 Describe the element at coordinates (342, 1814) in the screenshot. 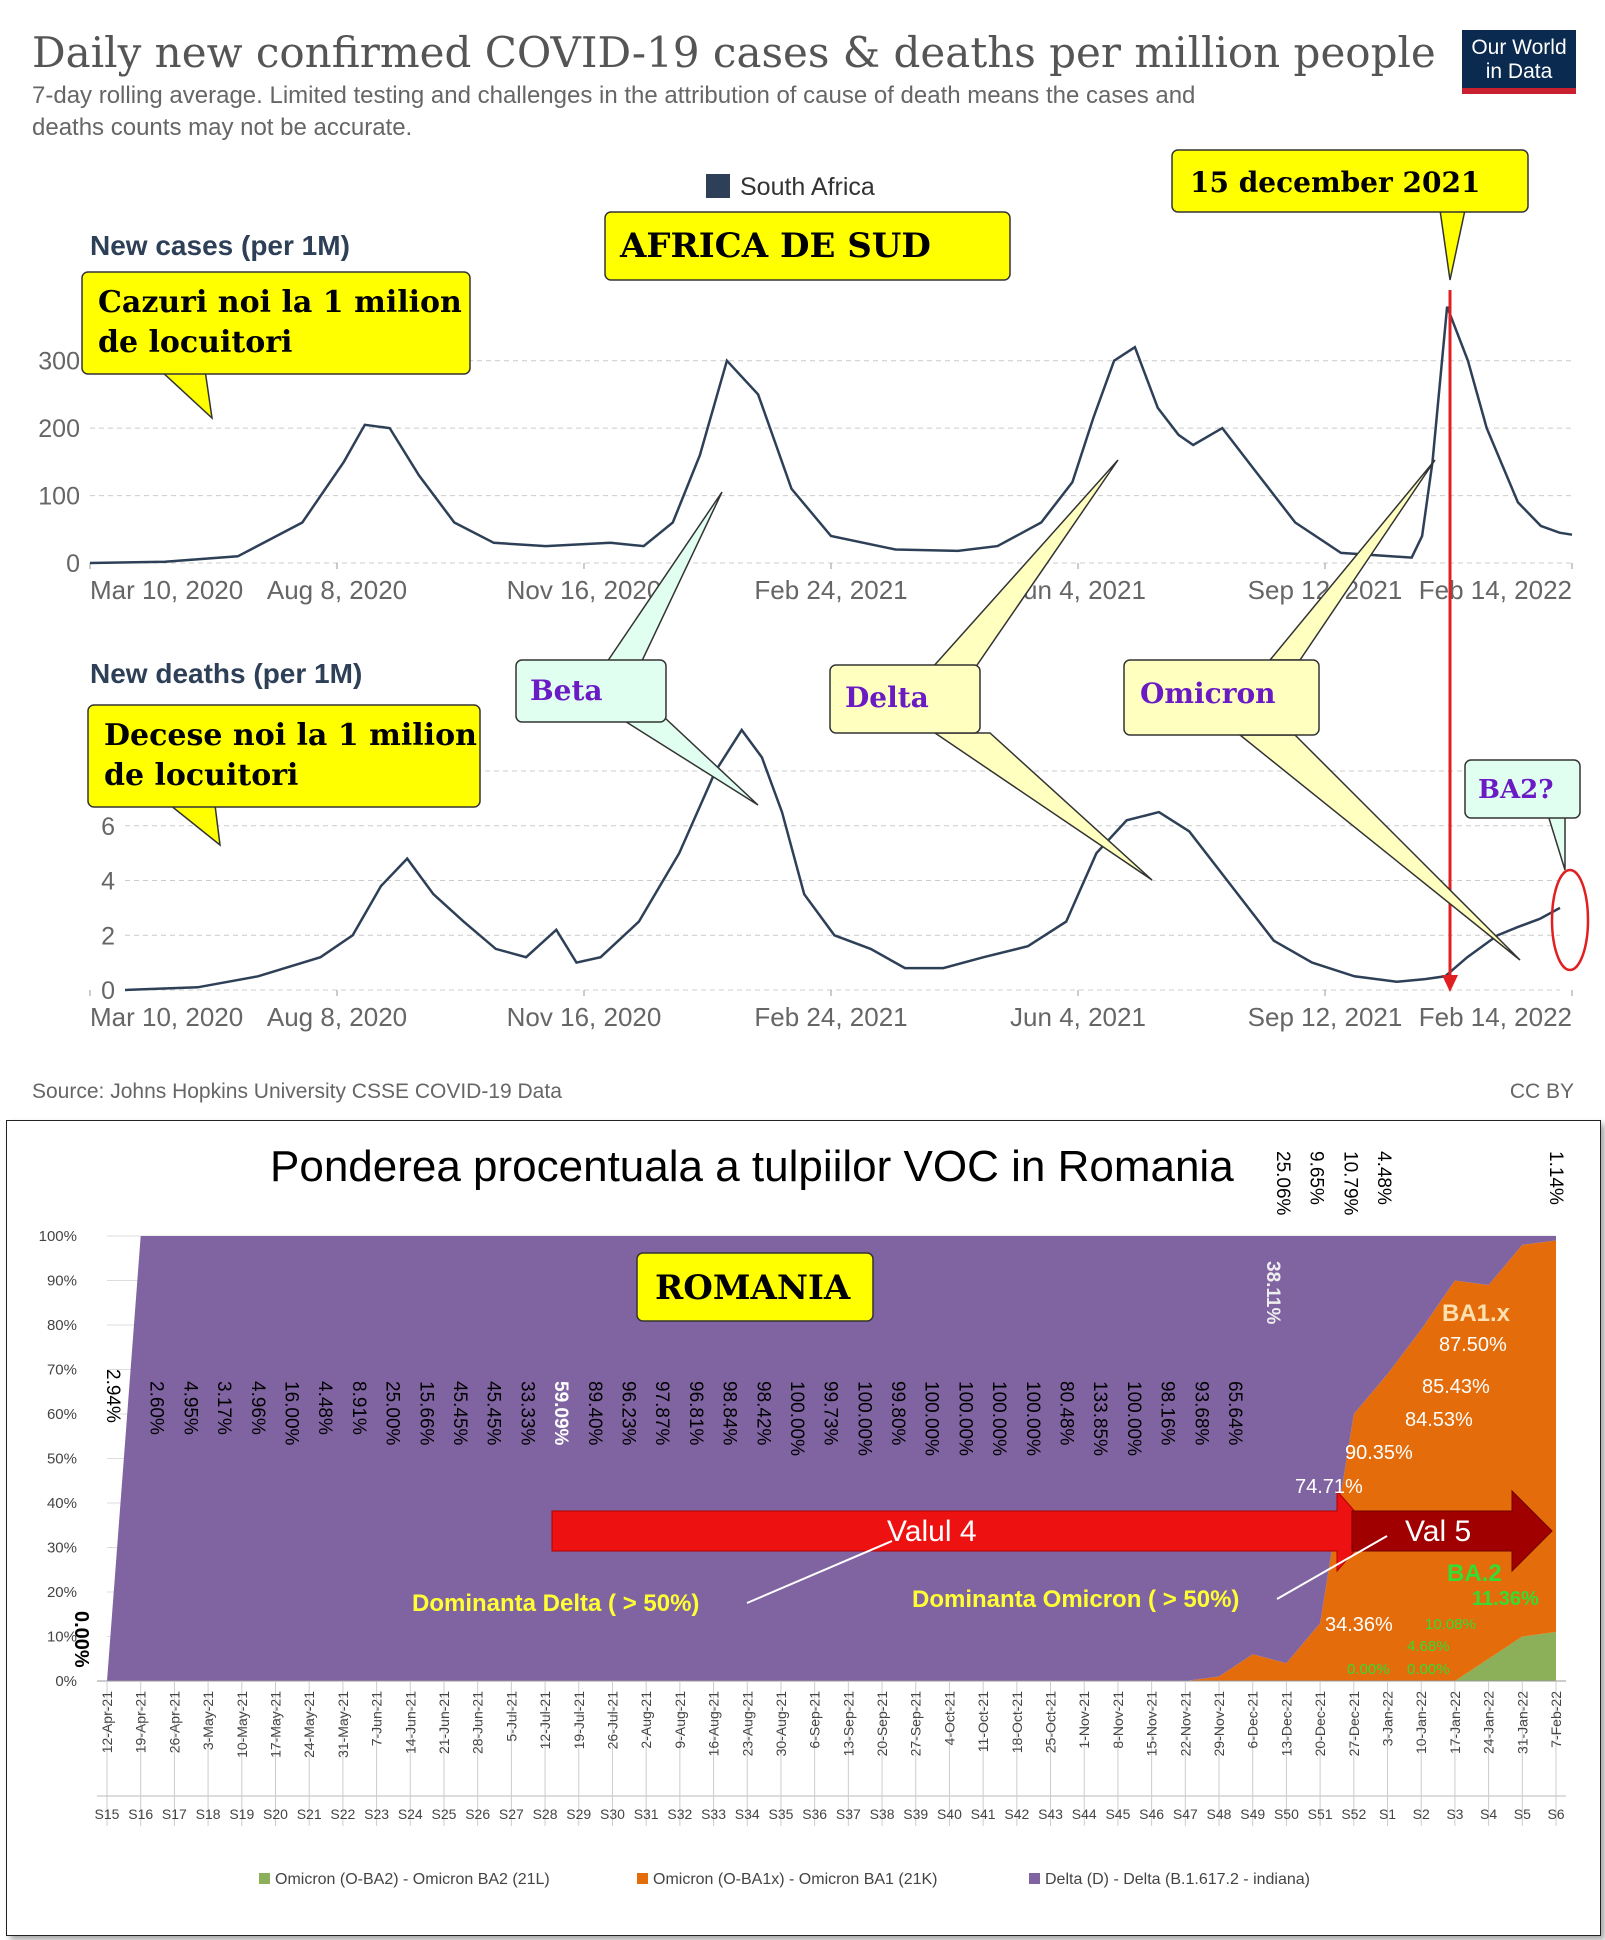

I see `ro-week-7: S22` at that location.